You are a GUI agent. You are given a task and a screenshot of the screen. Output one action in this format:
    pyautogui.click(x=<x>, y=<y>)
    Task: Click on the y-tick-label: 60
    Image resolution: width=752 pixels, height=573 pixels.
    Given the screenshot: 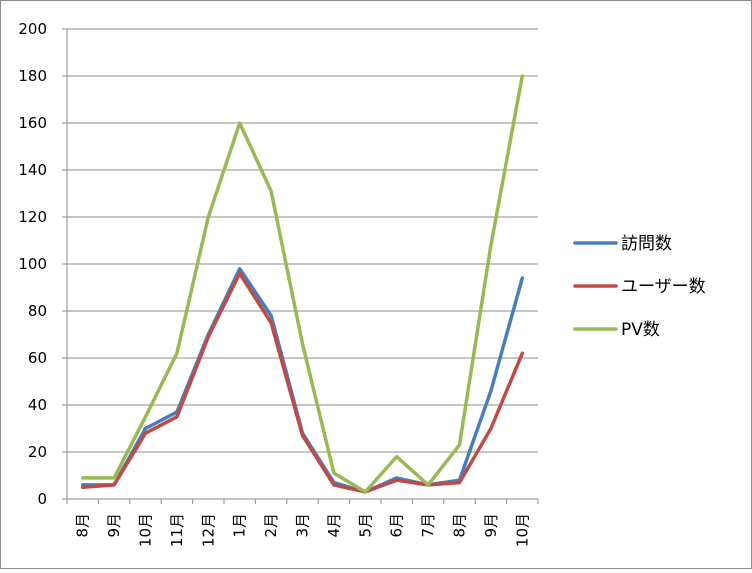 What is the action you would take?
    pyautogui.click(x=37, y=358)
    